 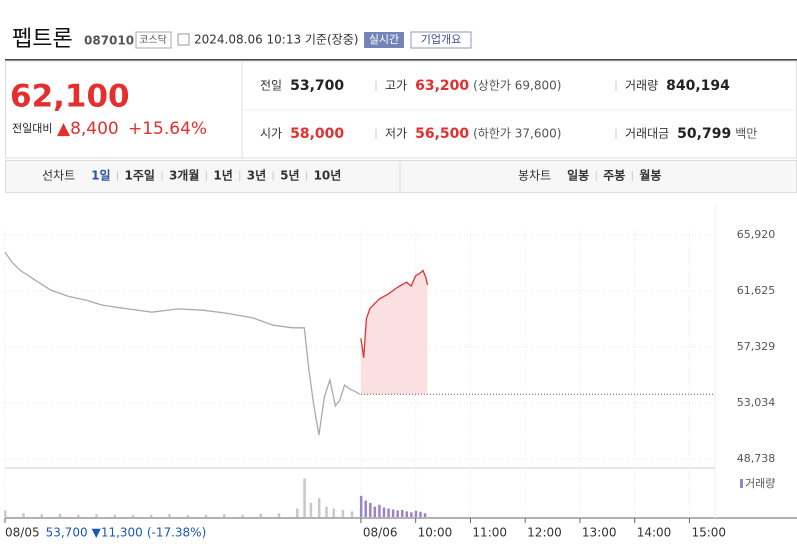 I want to click on stat-value: 58,000, so click(x=317, y=134).